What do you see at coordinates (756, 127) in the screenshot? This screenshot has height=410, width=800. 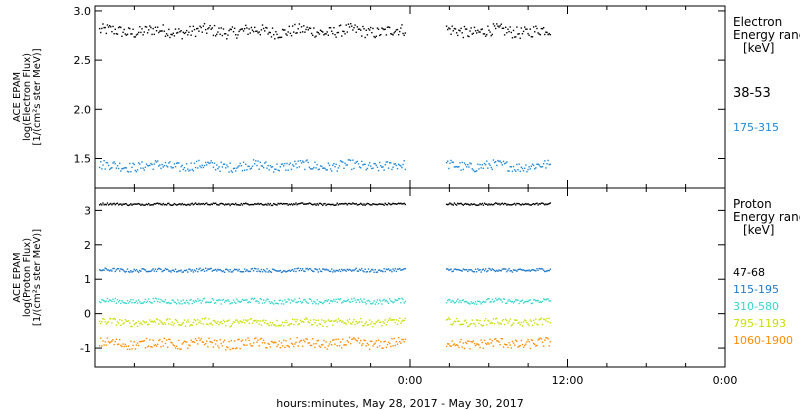 I see `legend-entry: 175-315` at bounding box center [756, 127].